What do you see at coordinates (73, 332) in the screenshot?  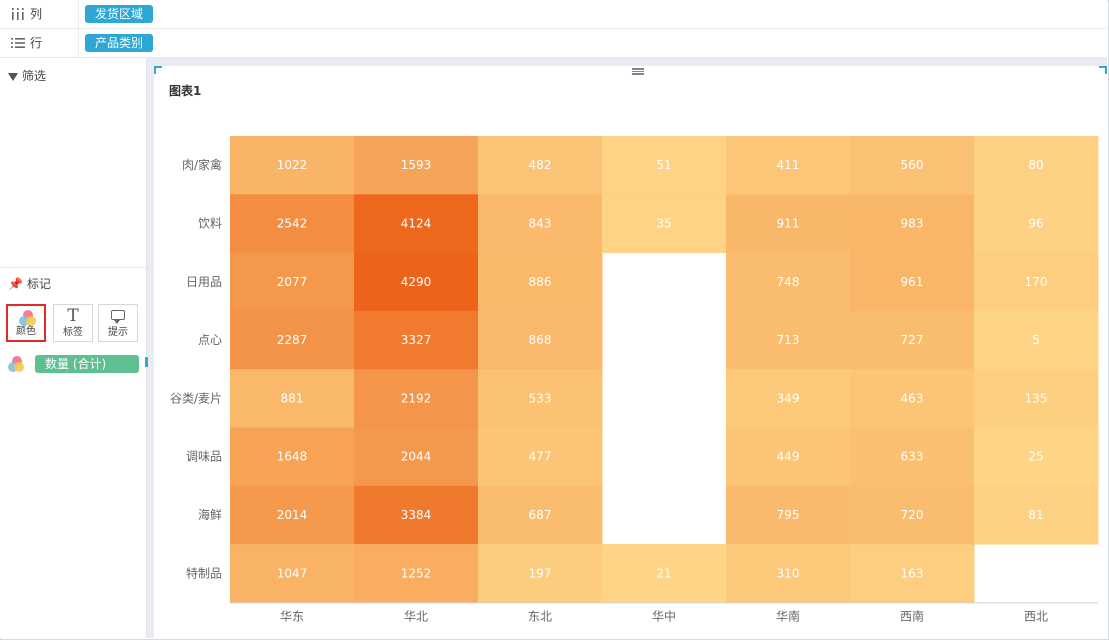 I see `label-mark-label: 标签` at bounding box center [73, 332].